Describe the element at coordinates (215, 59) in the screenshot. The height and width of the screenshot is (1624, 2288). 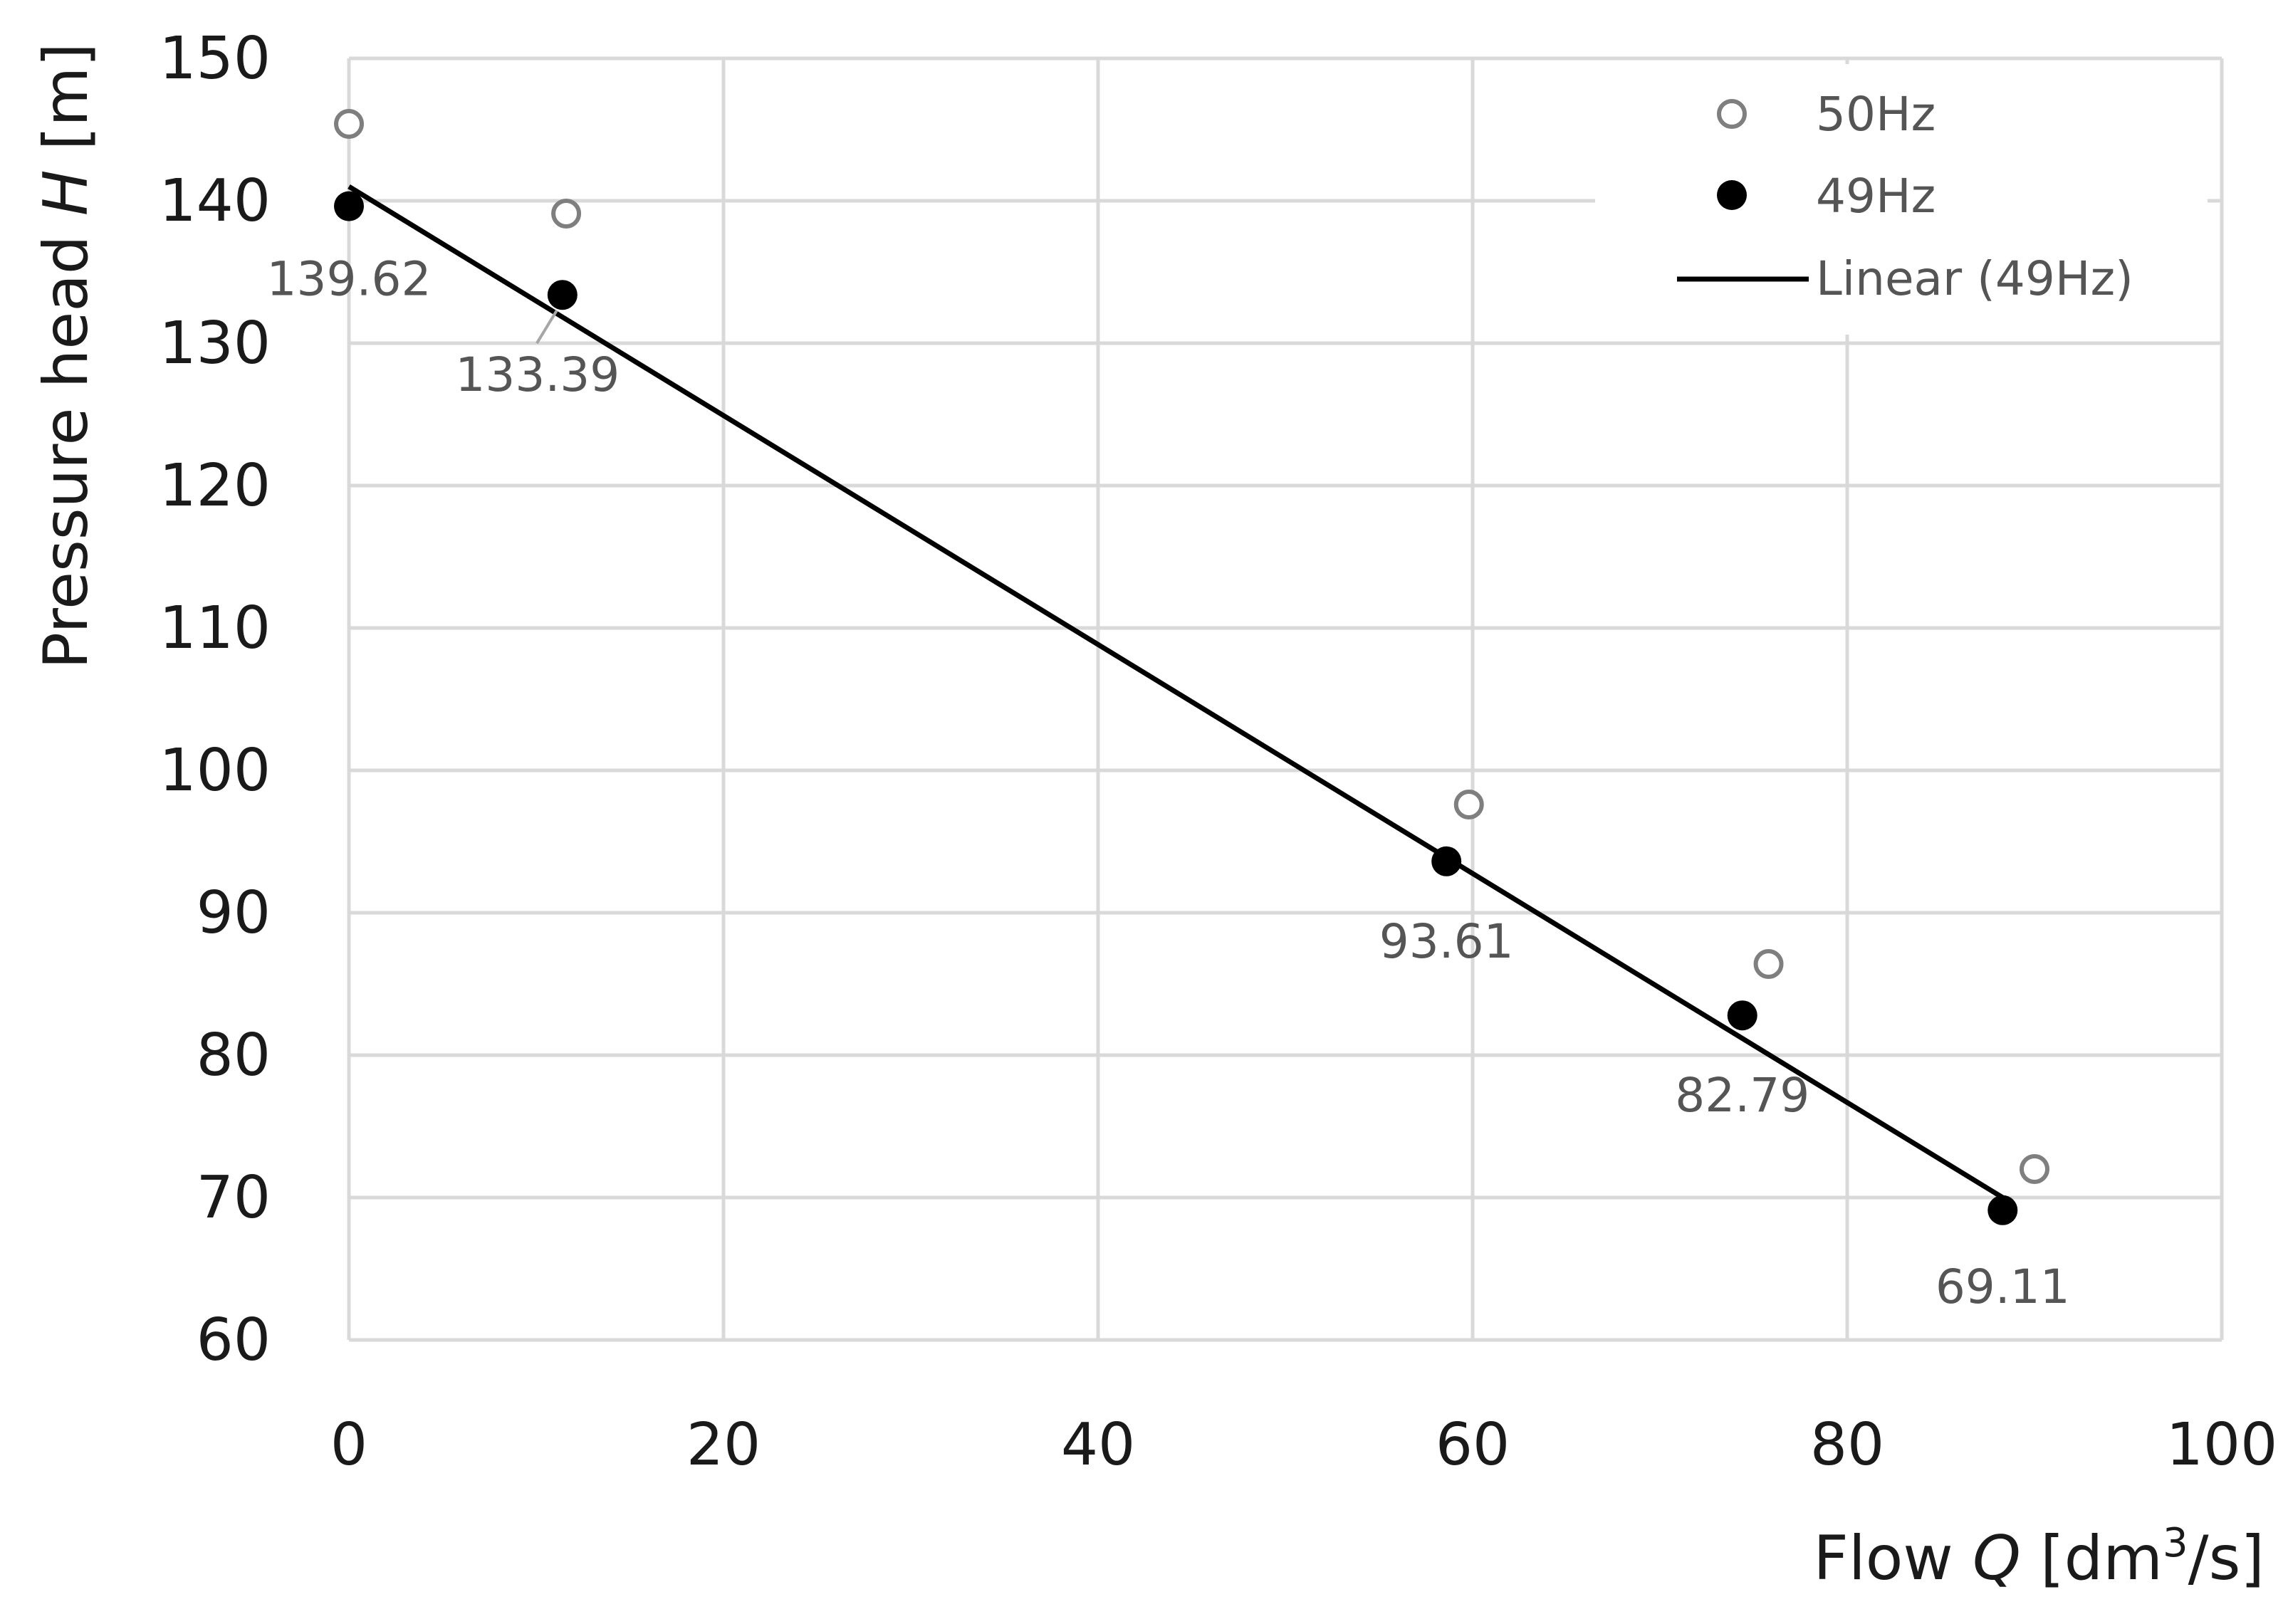
I see `y-tick-label-150: 150` at that location.